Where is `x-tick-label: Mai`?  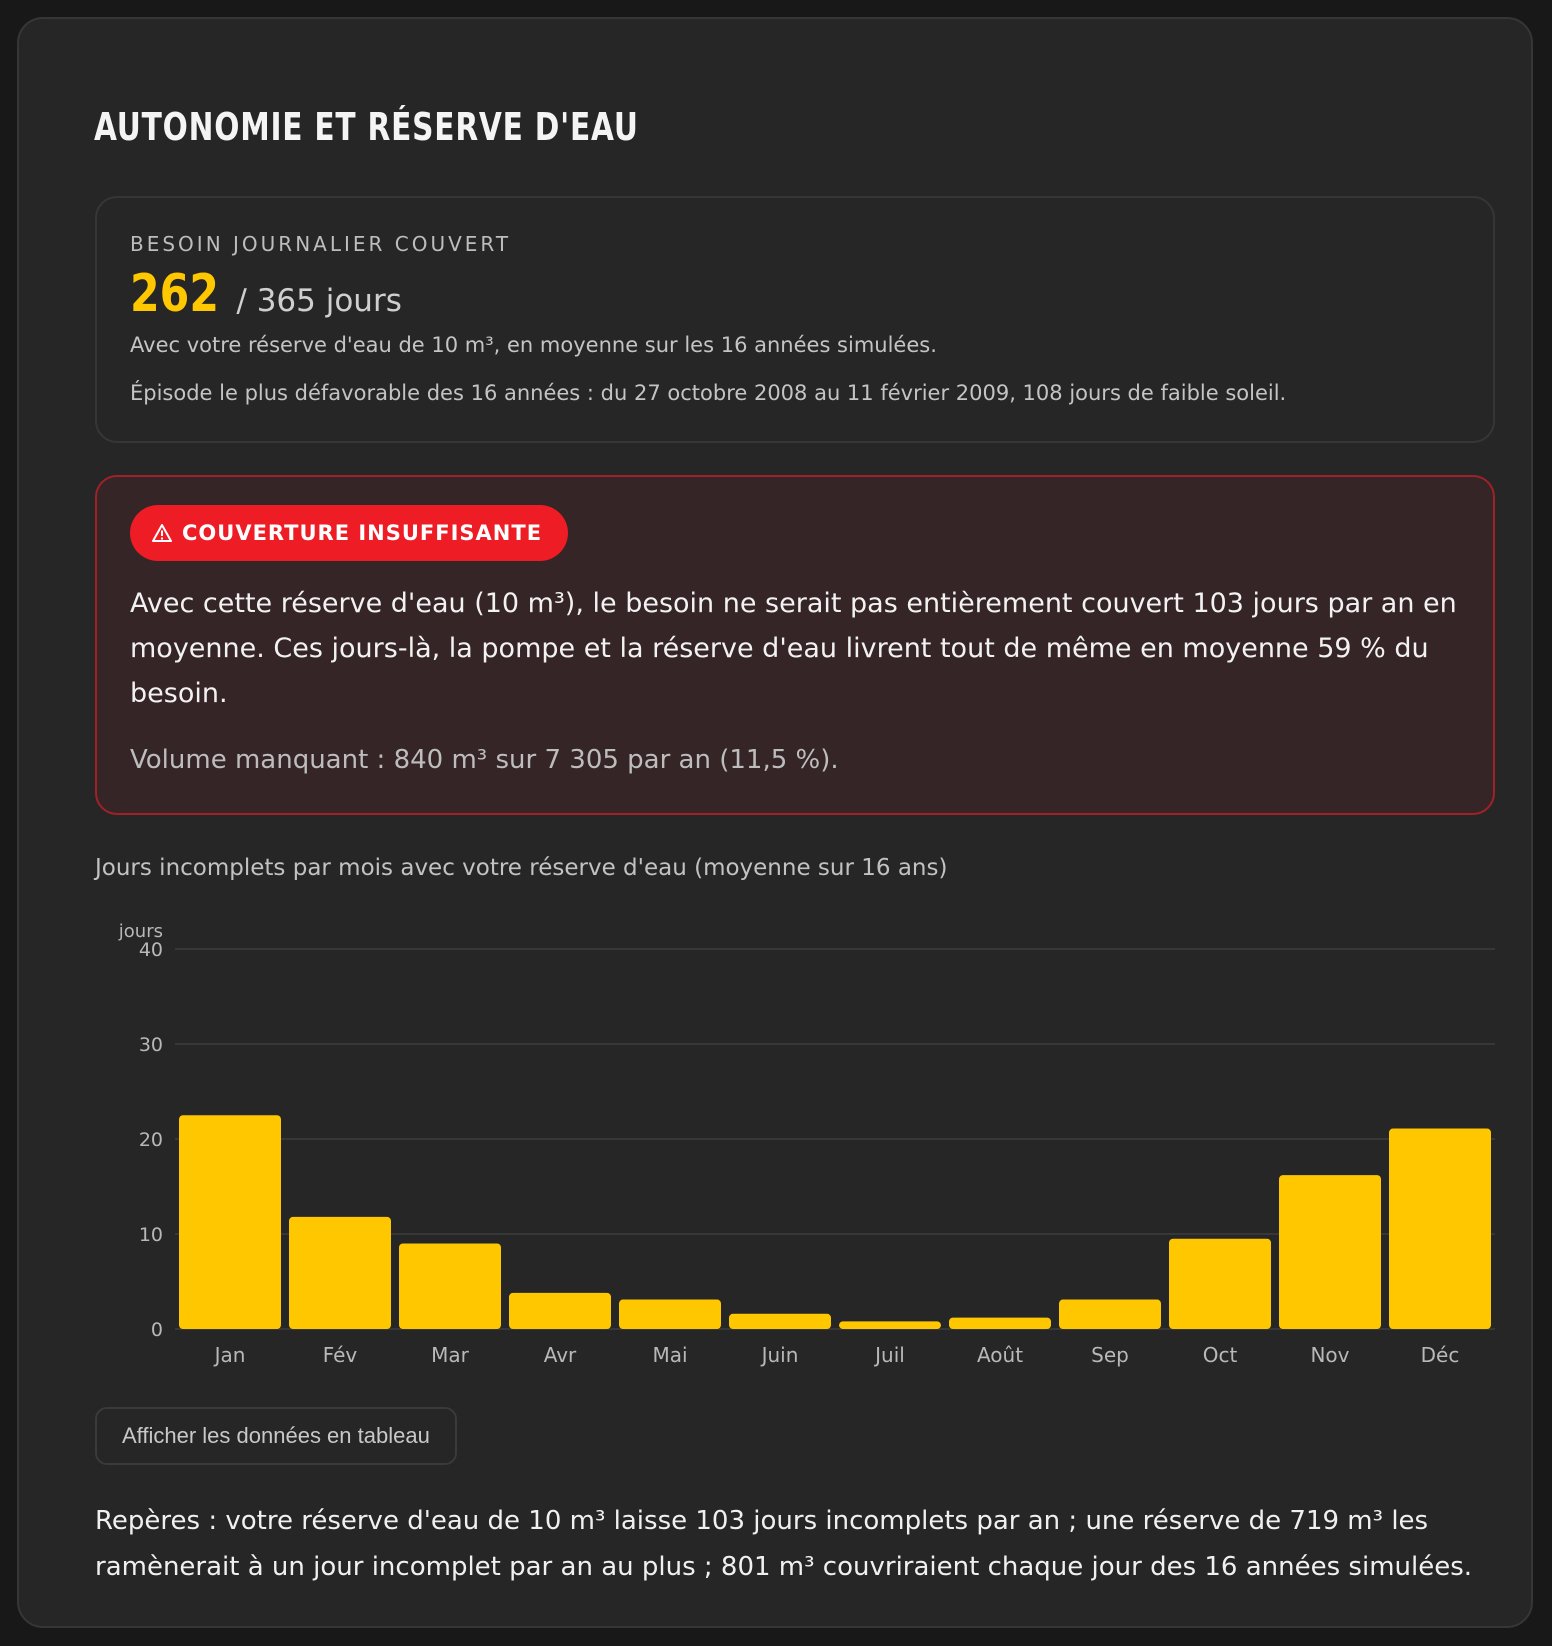
x-tick-label: Mai is located at coordinates (669, 1355).